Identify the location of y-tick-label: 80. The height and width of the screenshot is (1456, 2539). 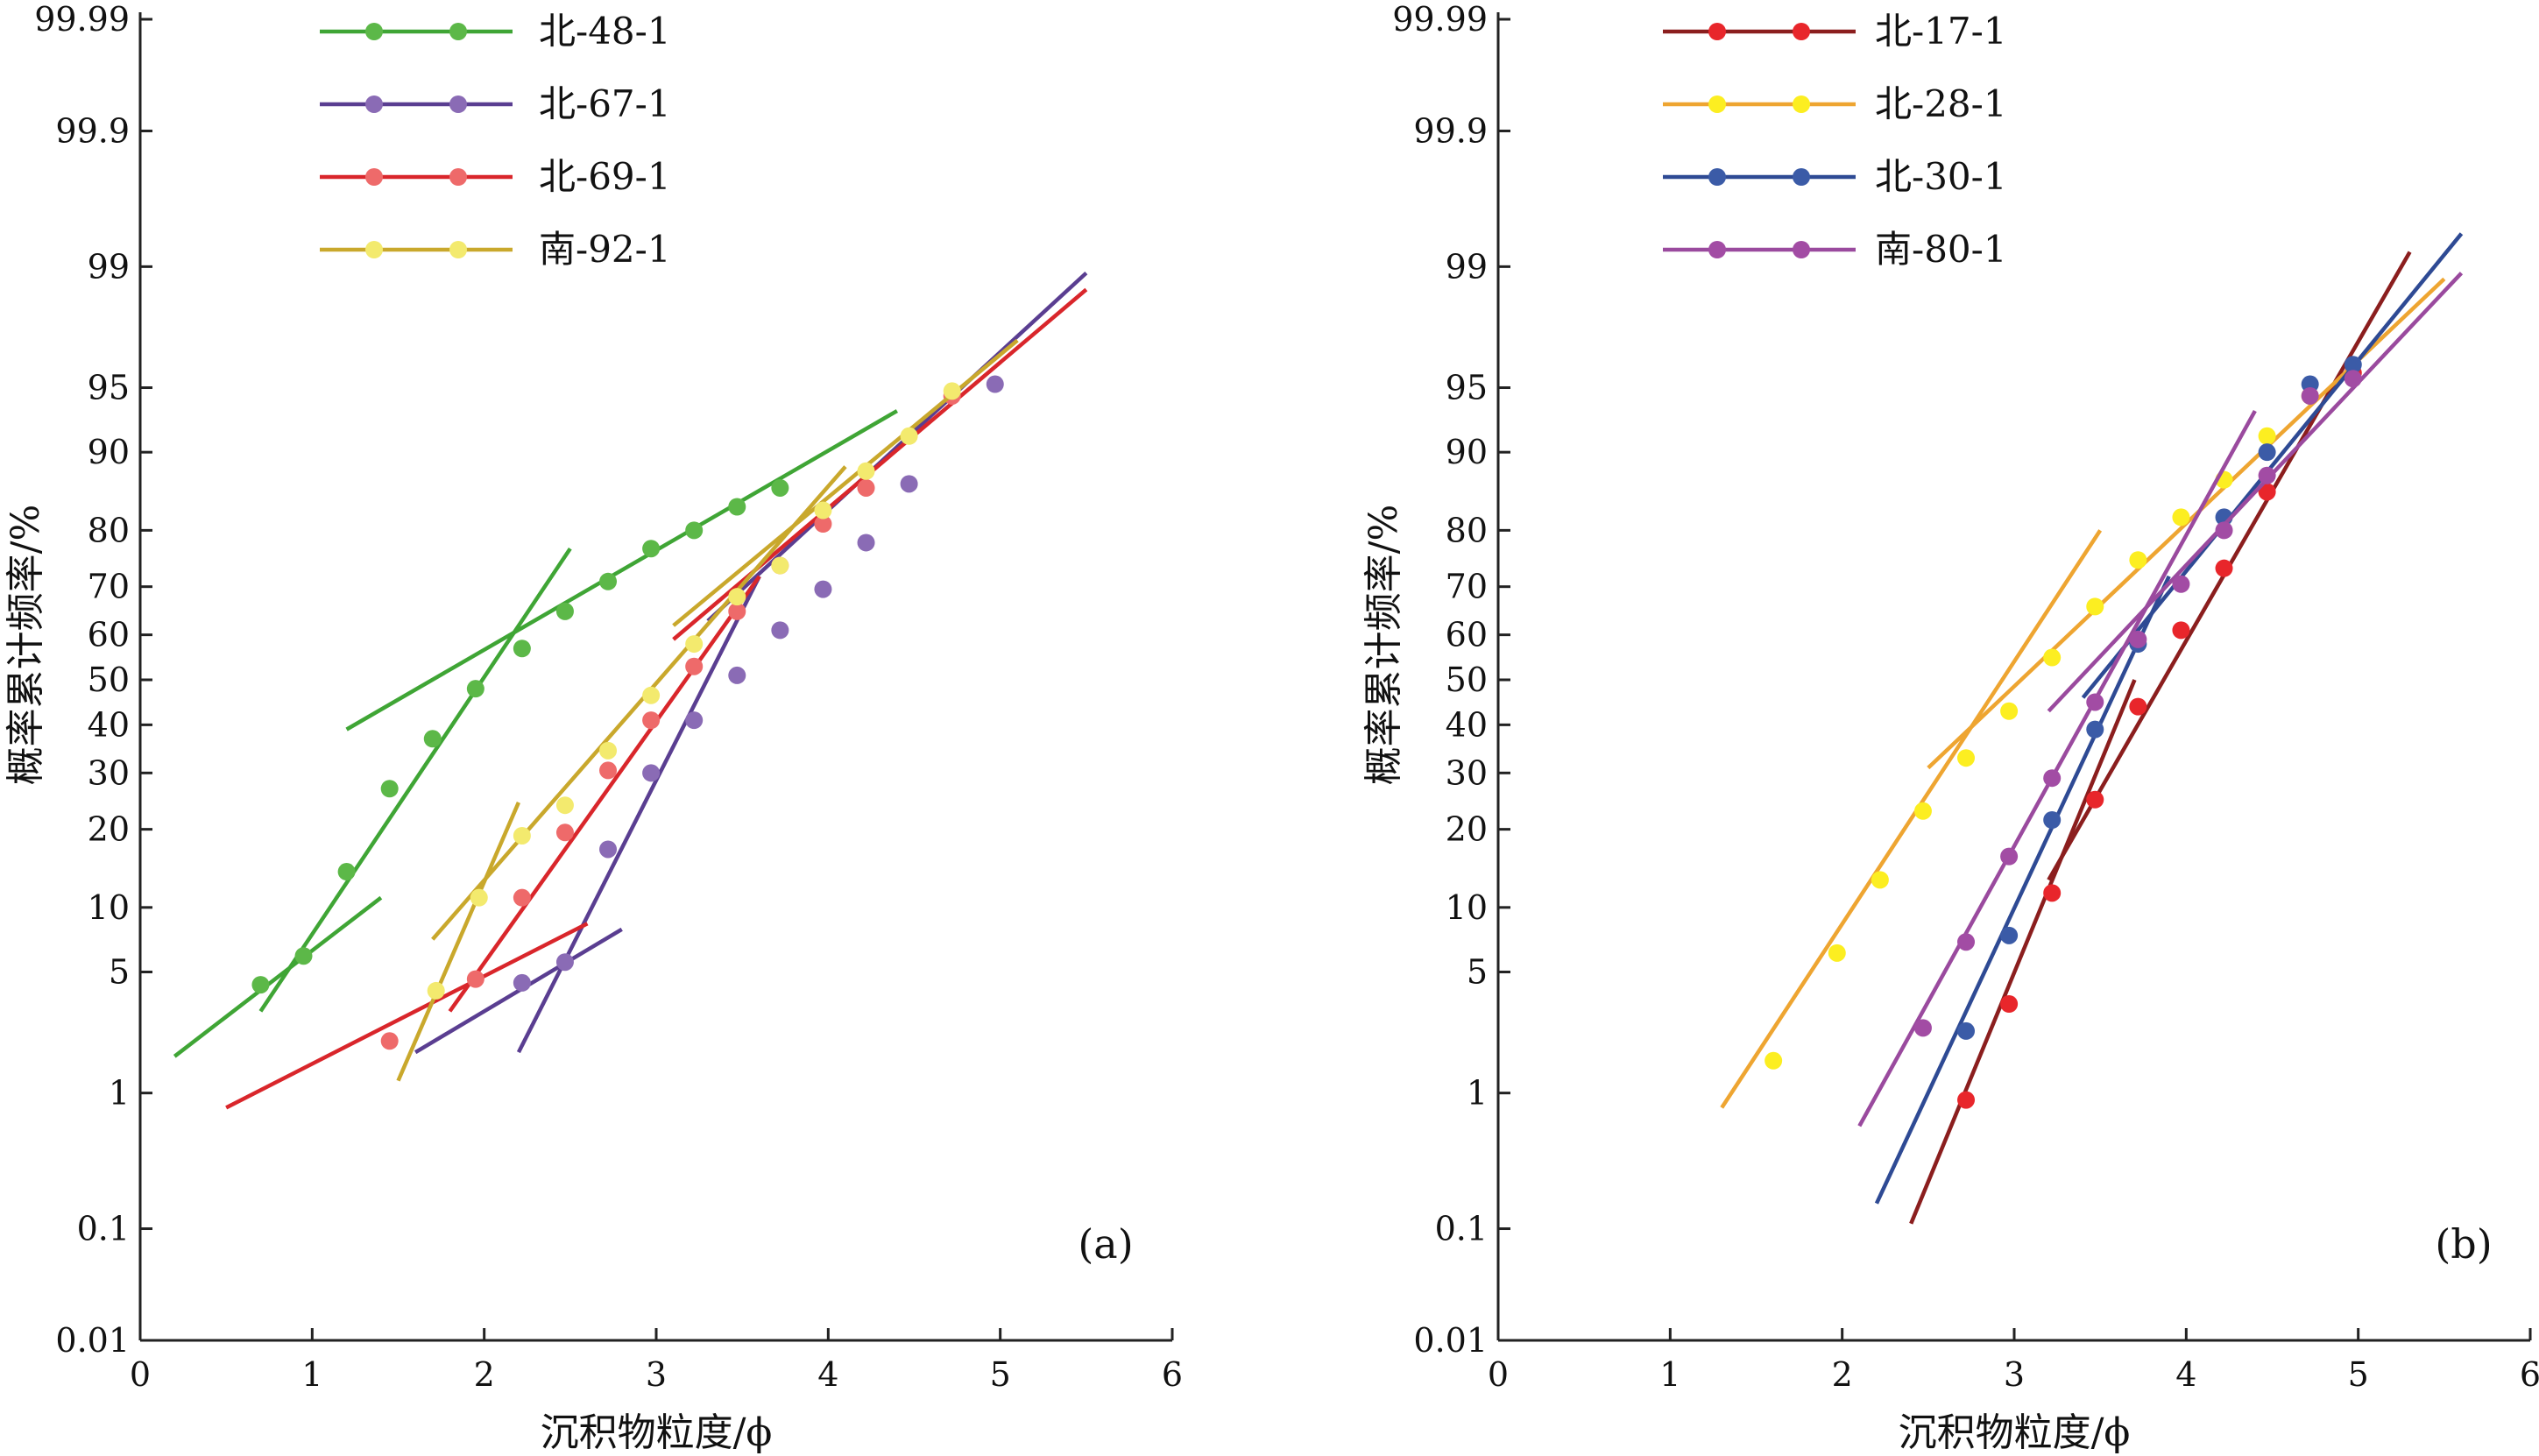
(109, 530).